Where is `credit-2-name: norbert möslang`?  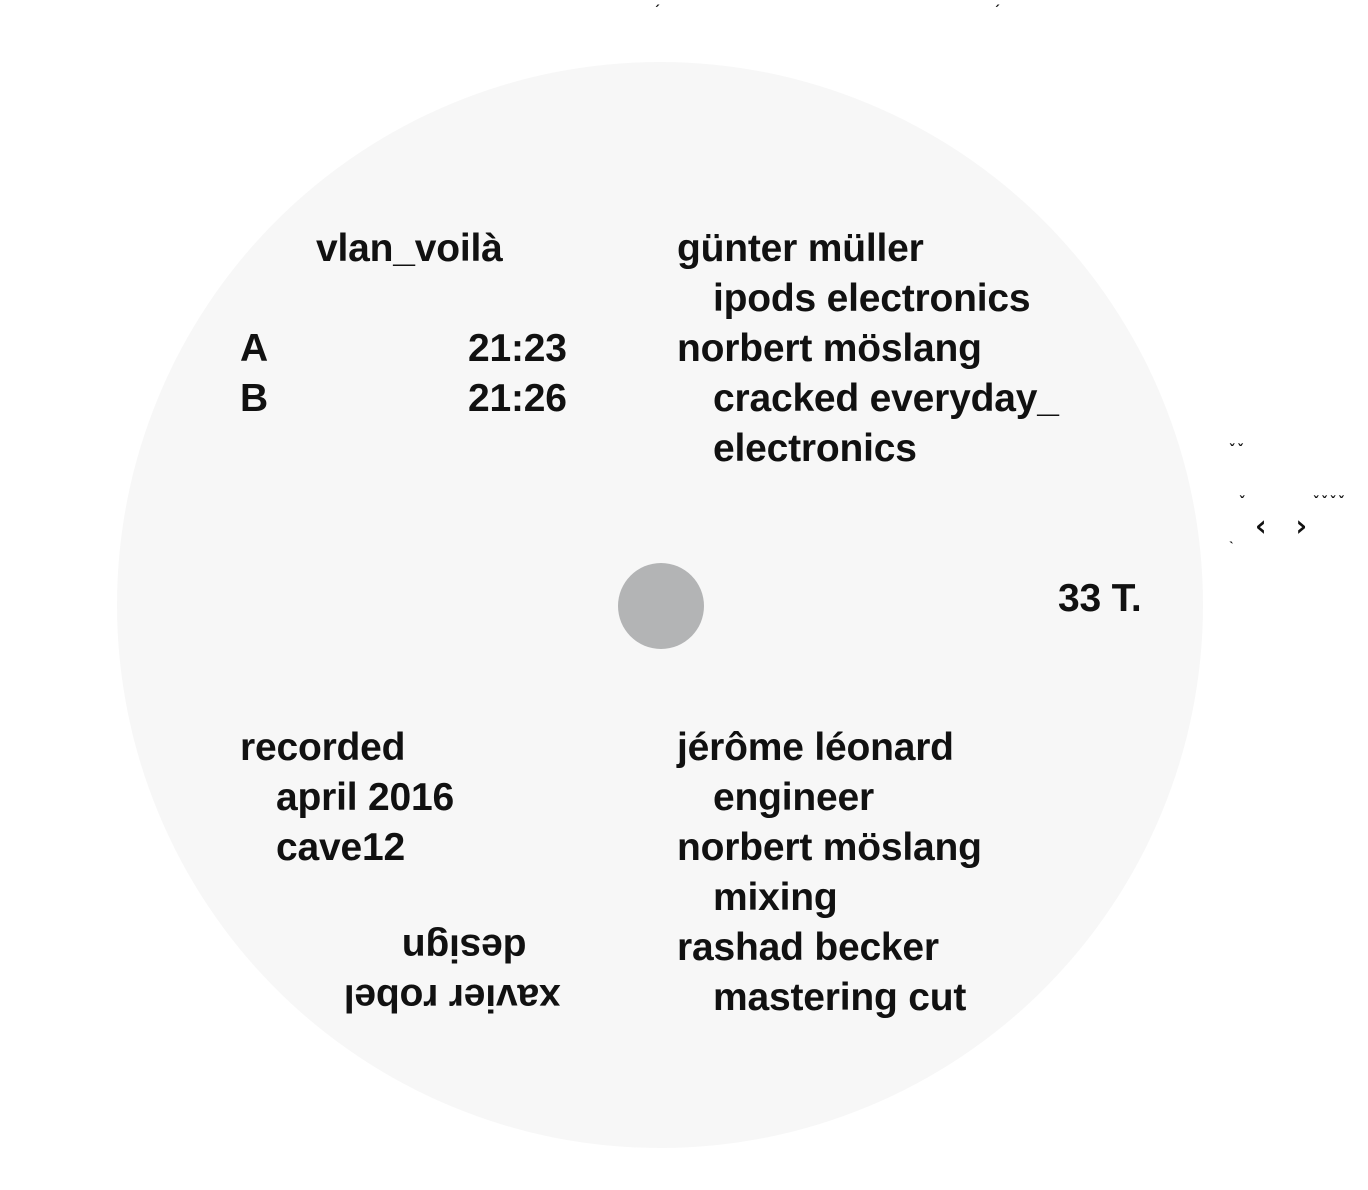
credit-2-name: norbert möslang is located at coordinates (829, 847).